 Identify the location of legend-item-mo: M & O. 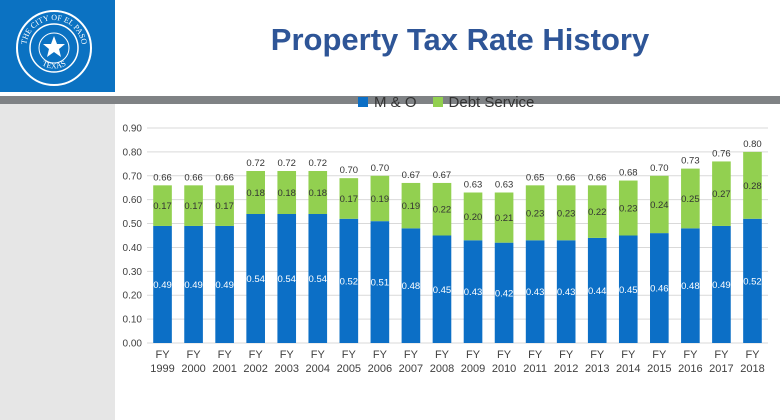
(387, 102).